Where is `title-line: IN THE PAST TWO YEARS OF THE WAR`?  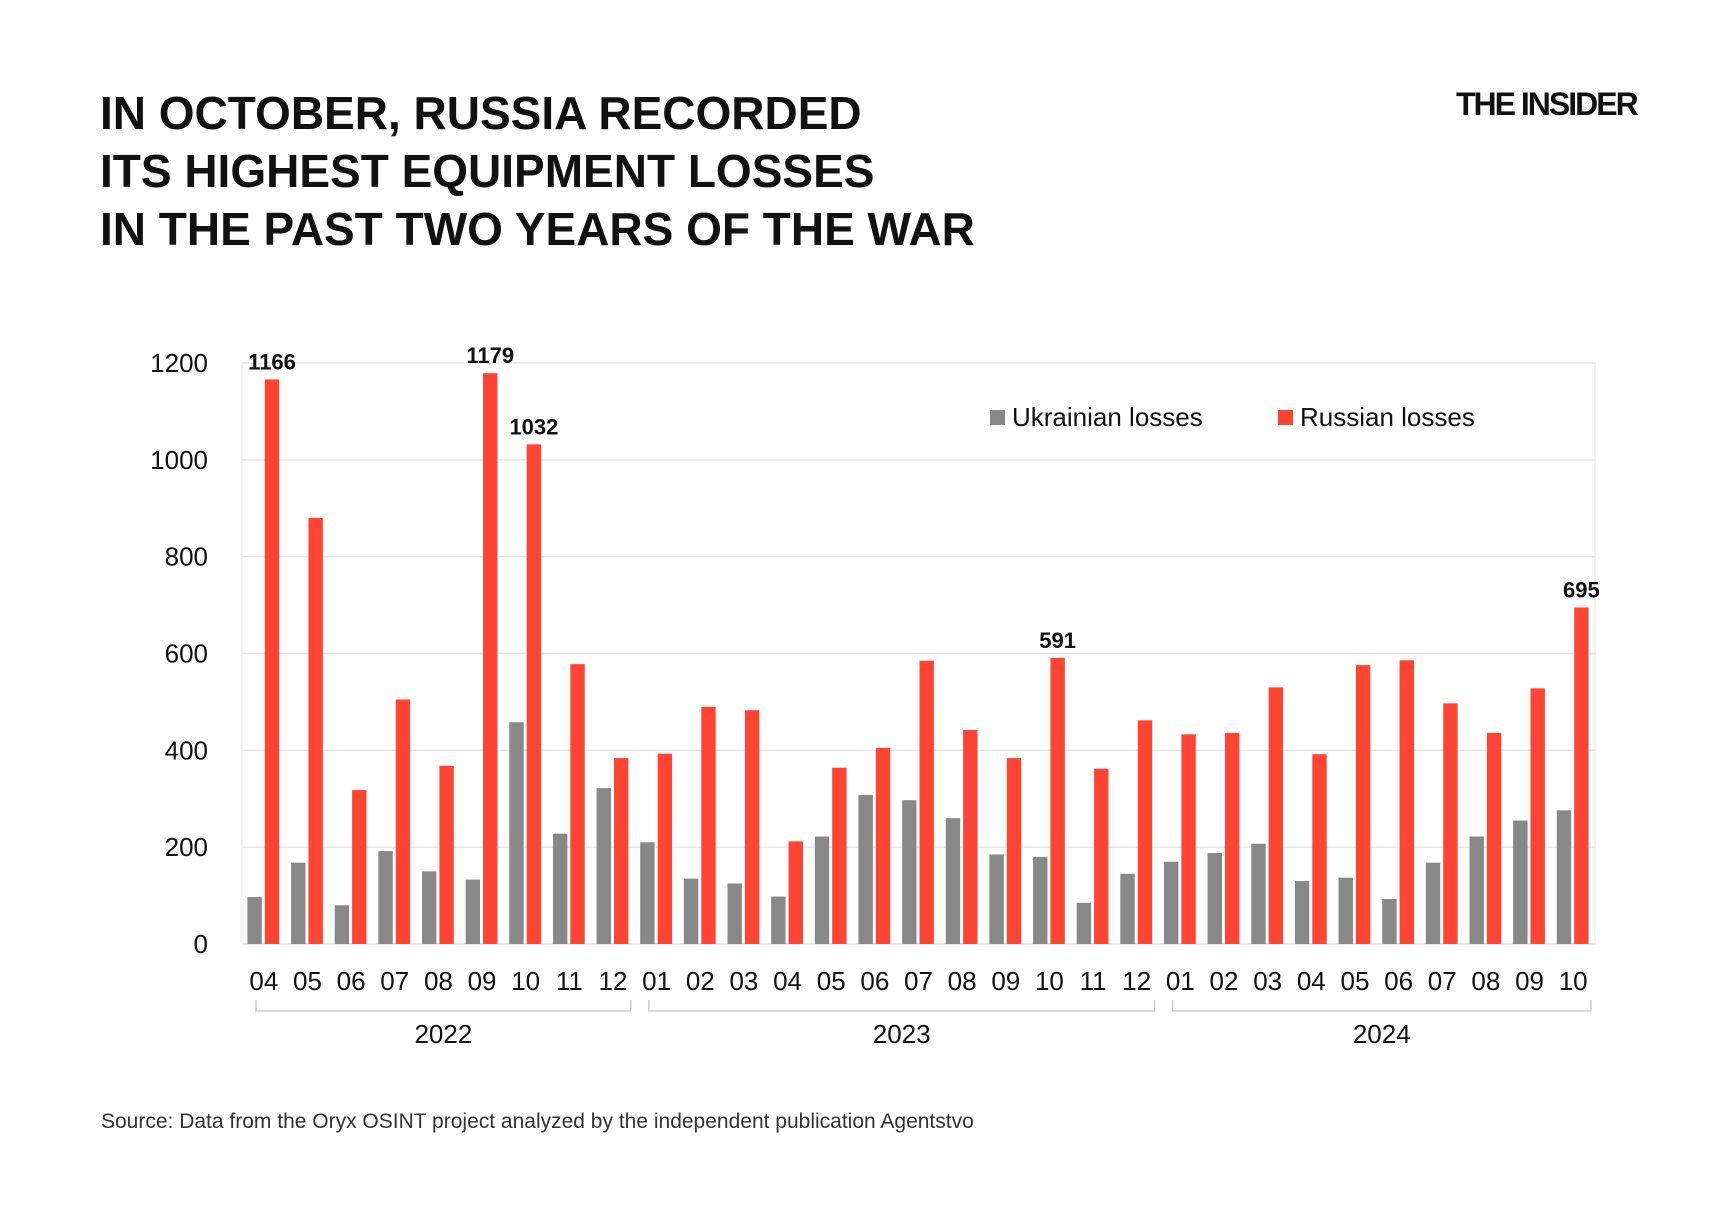
title-line: IN THE PAST TWO YEARS OF THE WAR is located at coordinates (537, 229).